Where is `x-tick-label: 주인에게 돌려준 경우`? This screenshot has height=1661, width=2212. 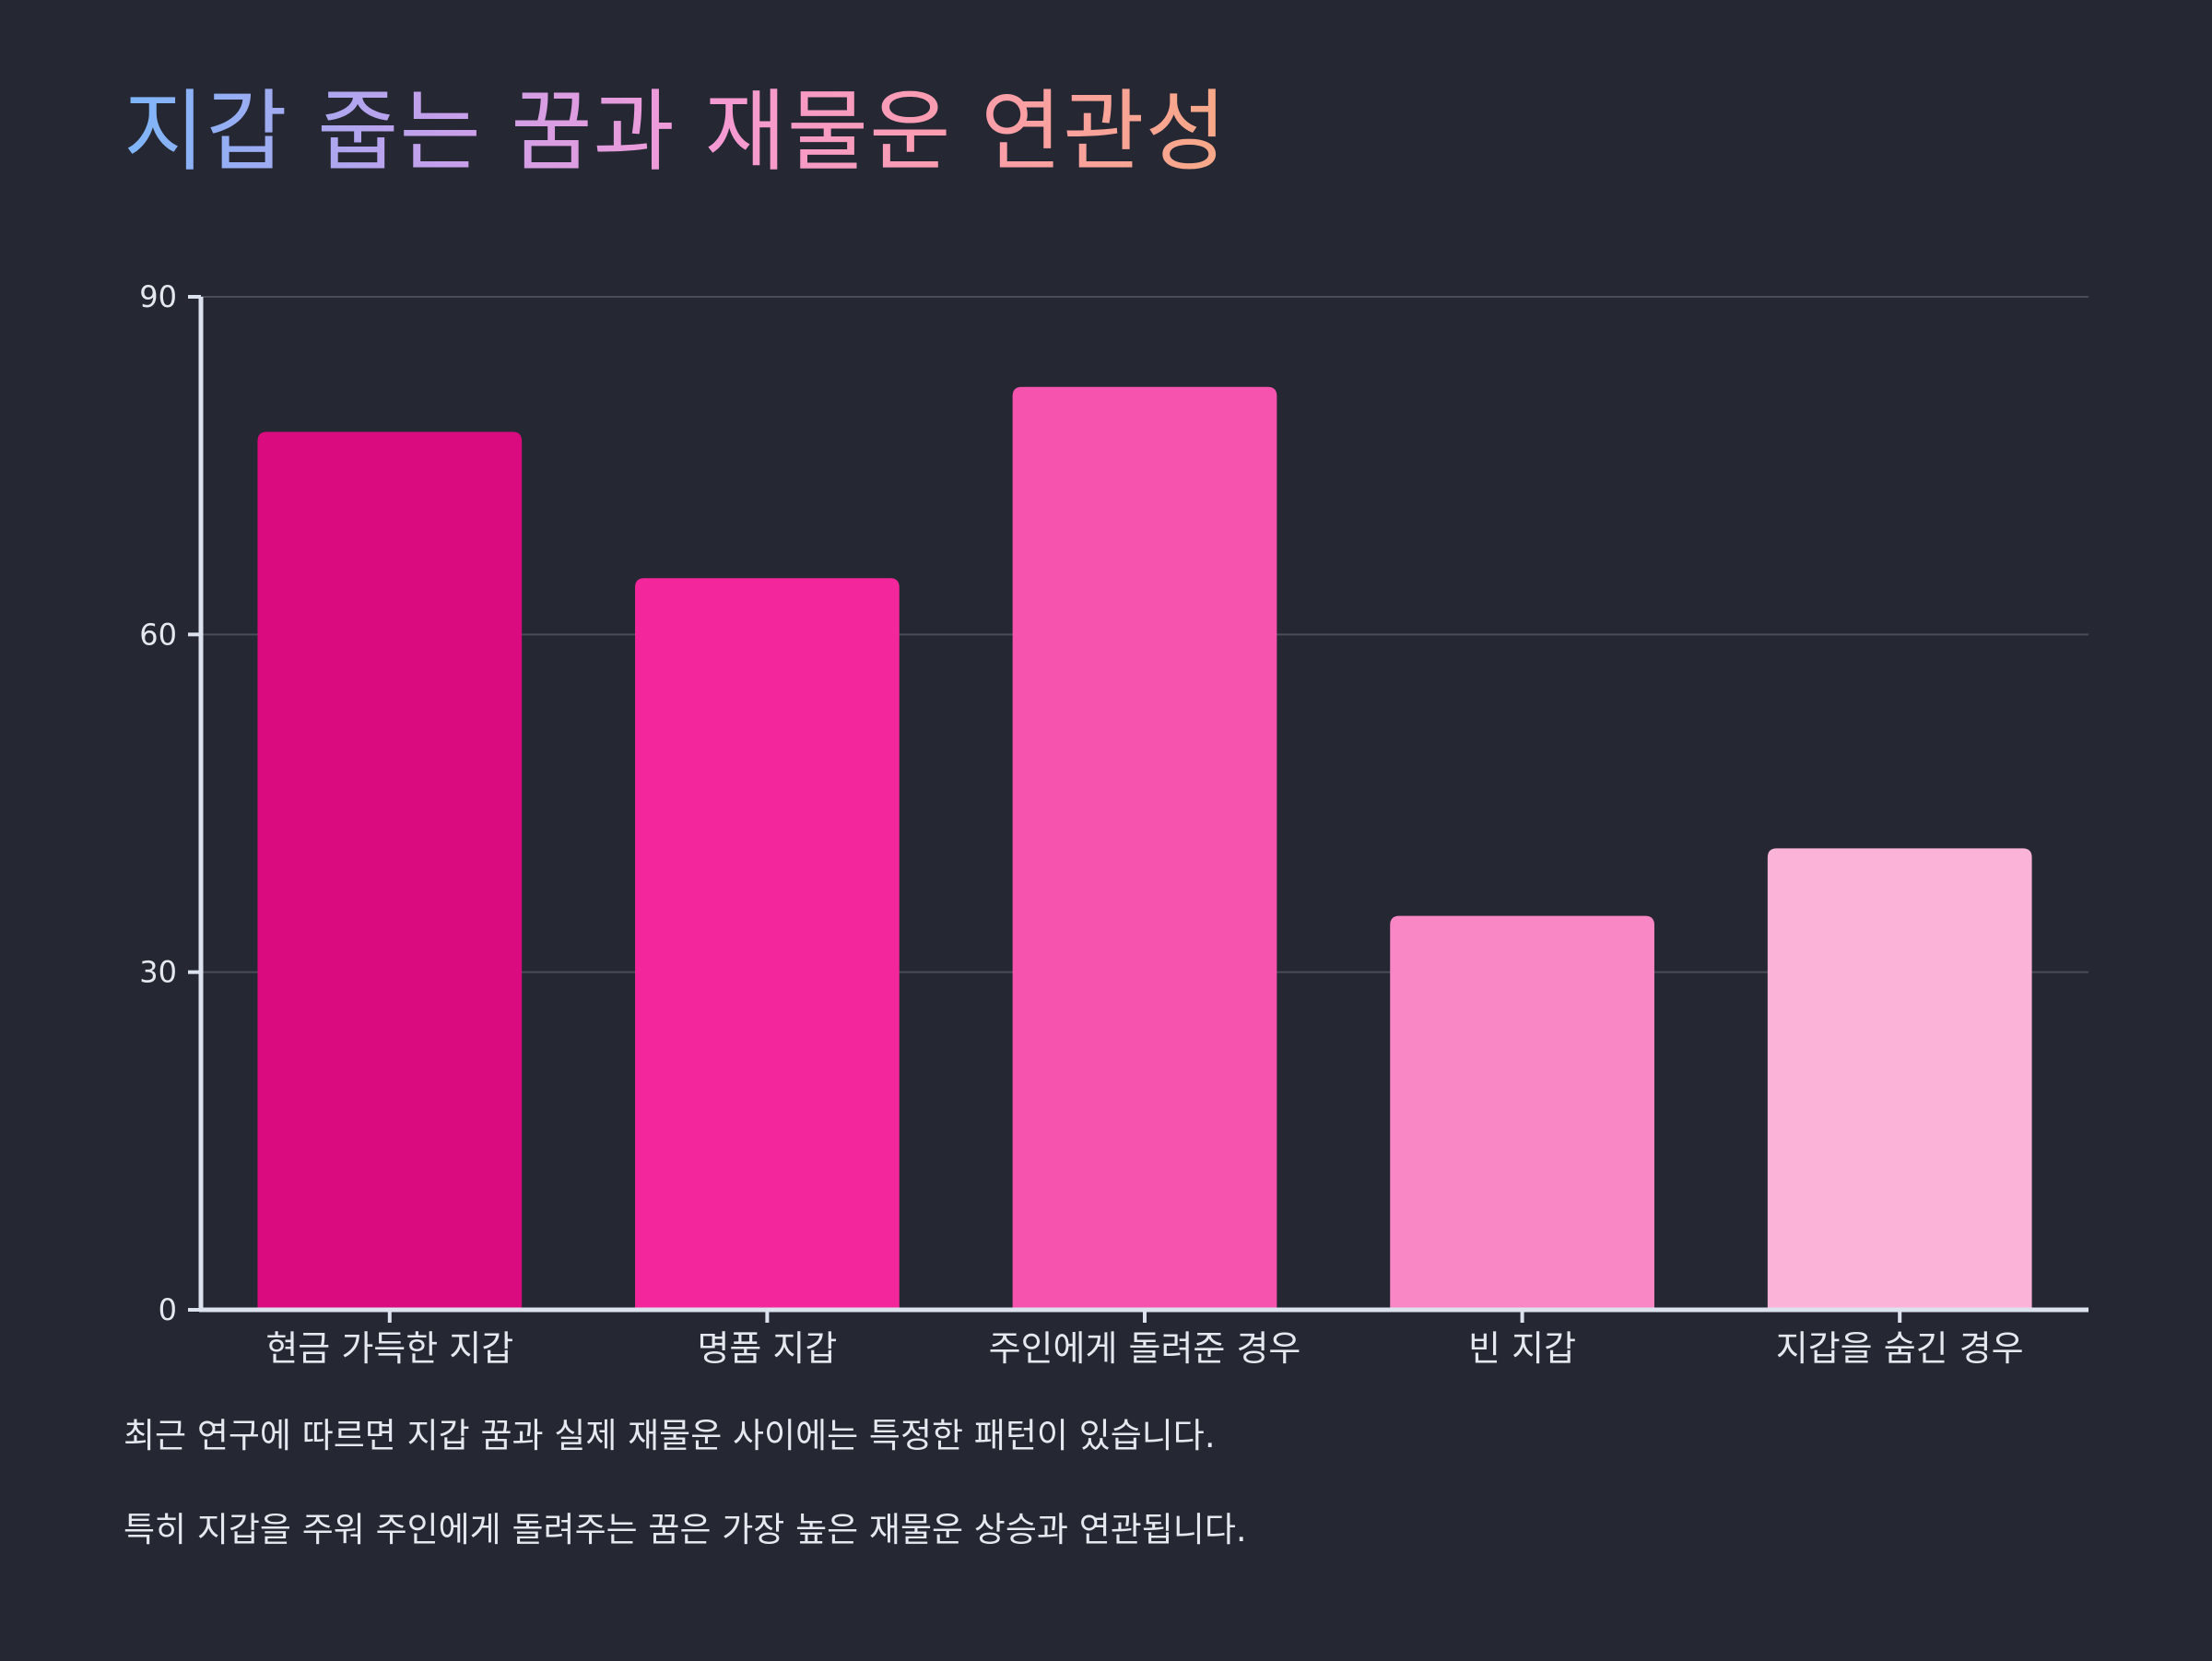 x-tick-label: 주인에게 돌려준 경우 is located at coordinates (1145, 1348).